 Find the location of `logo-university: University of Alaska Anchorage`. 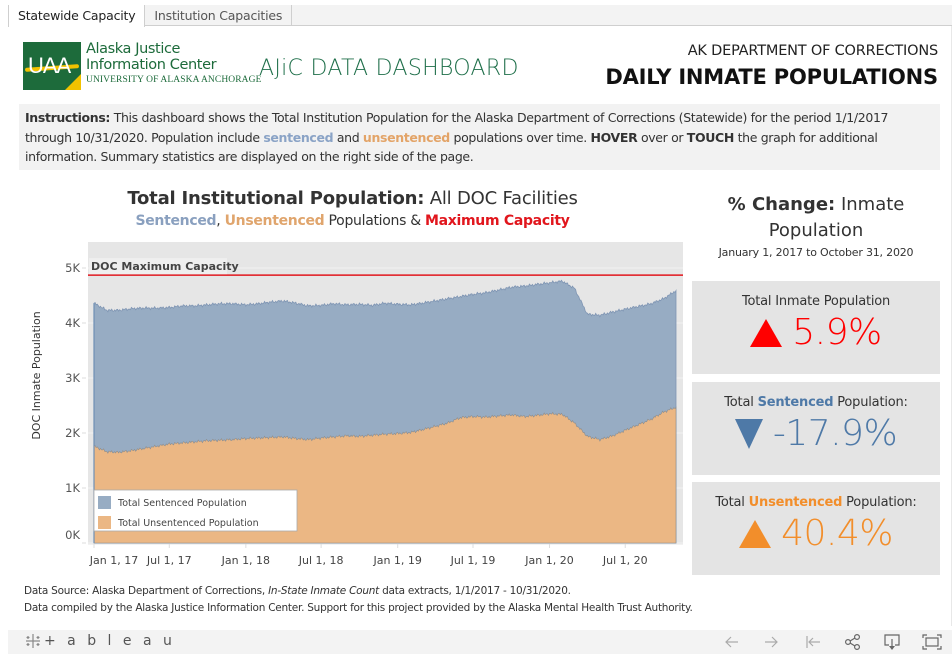

logo-university: University of Alaska Anchorage is located at coordinates (174, 80).